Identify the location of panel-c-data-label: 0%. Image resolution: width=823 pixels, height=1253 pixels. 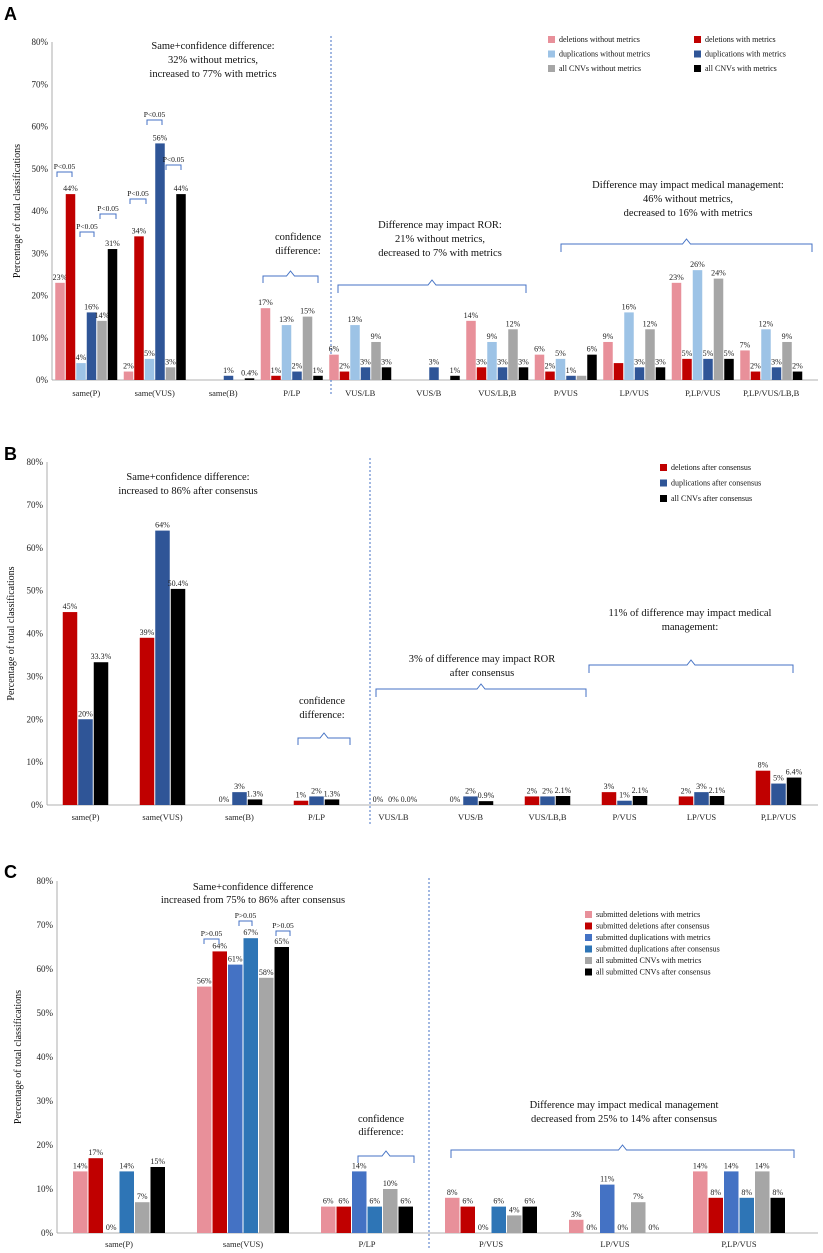
(653, 1227).